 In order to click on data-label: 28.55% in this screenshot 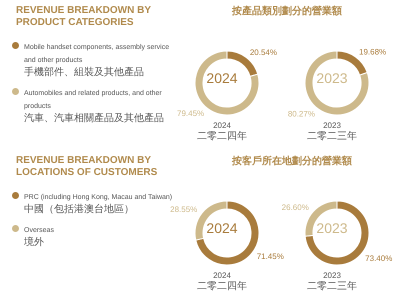, I will do `click(184, 209)`.